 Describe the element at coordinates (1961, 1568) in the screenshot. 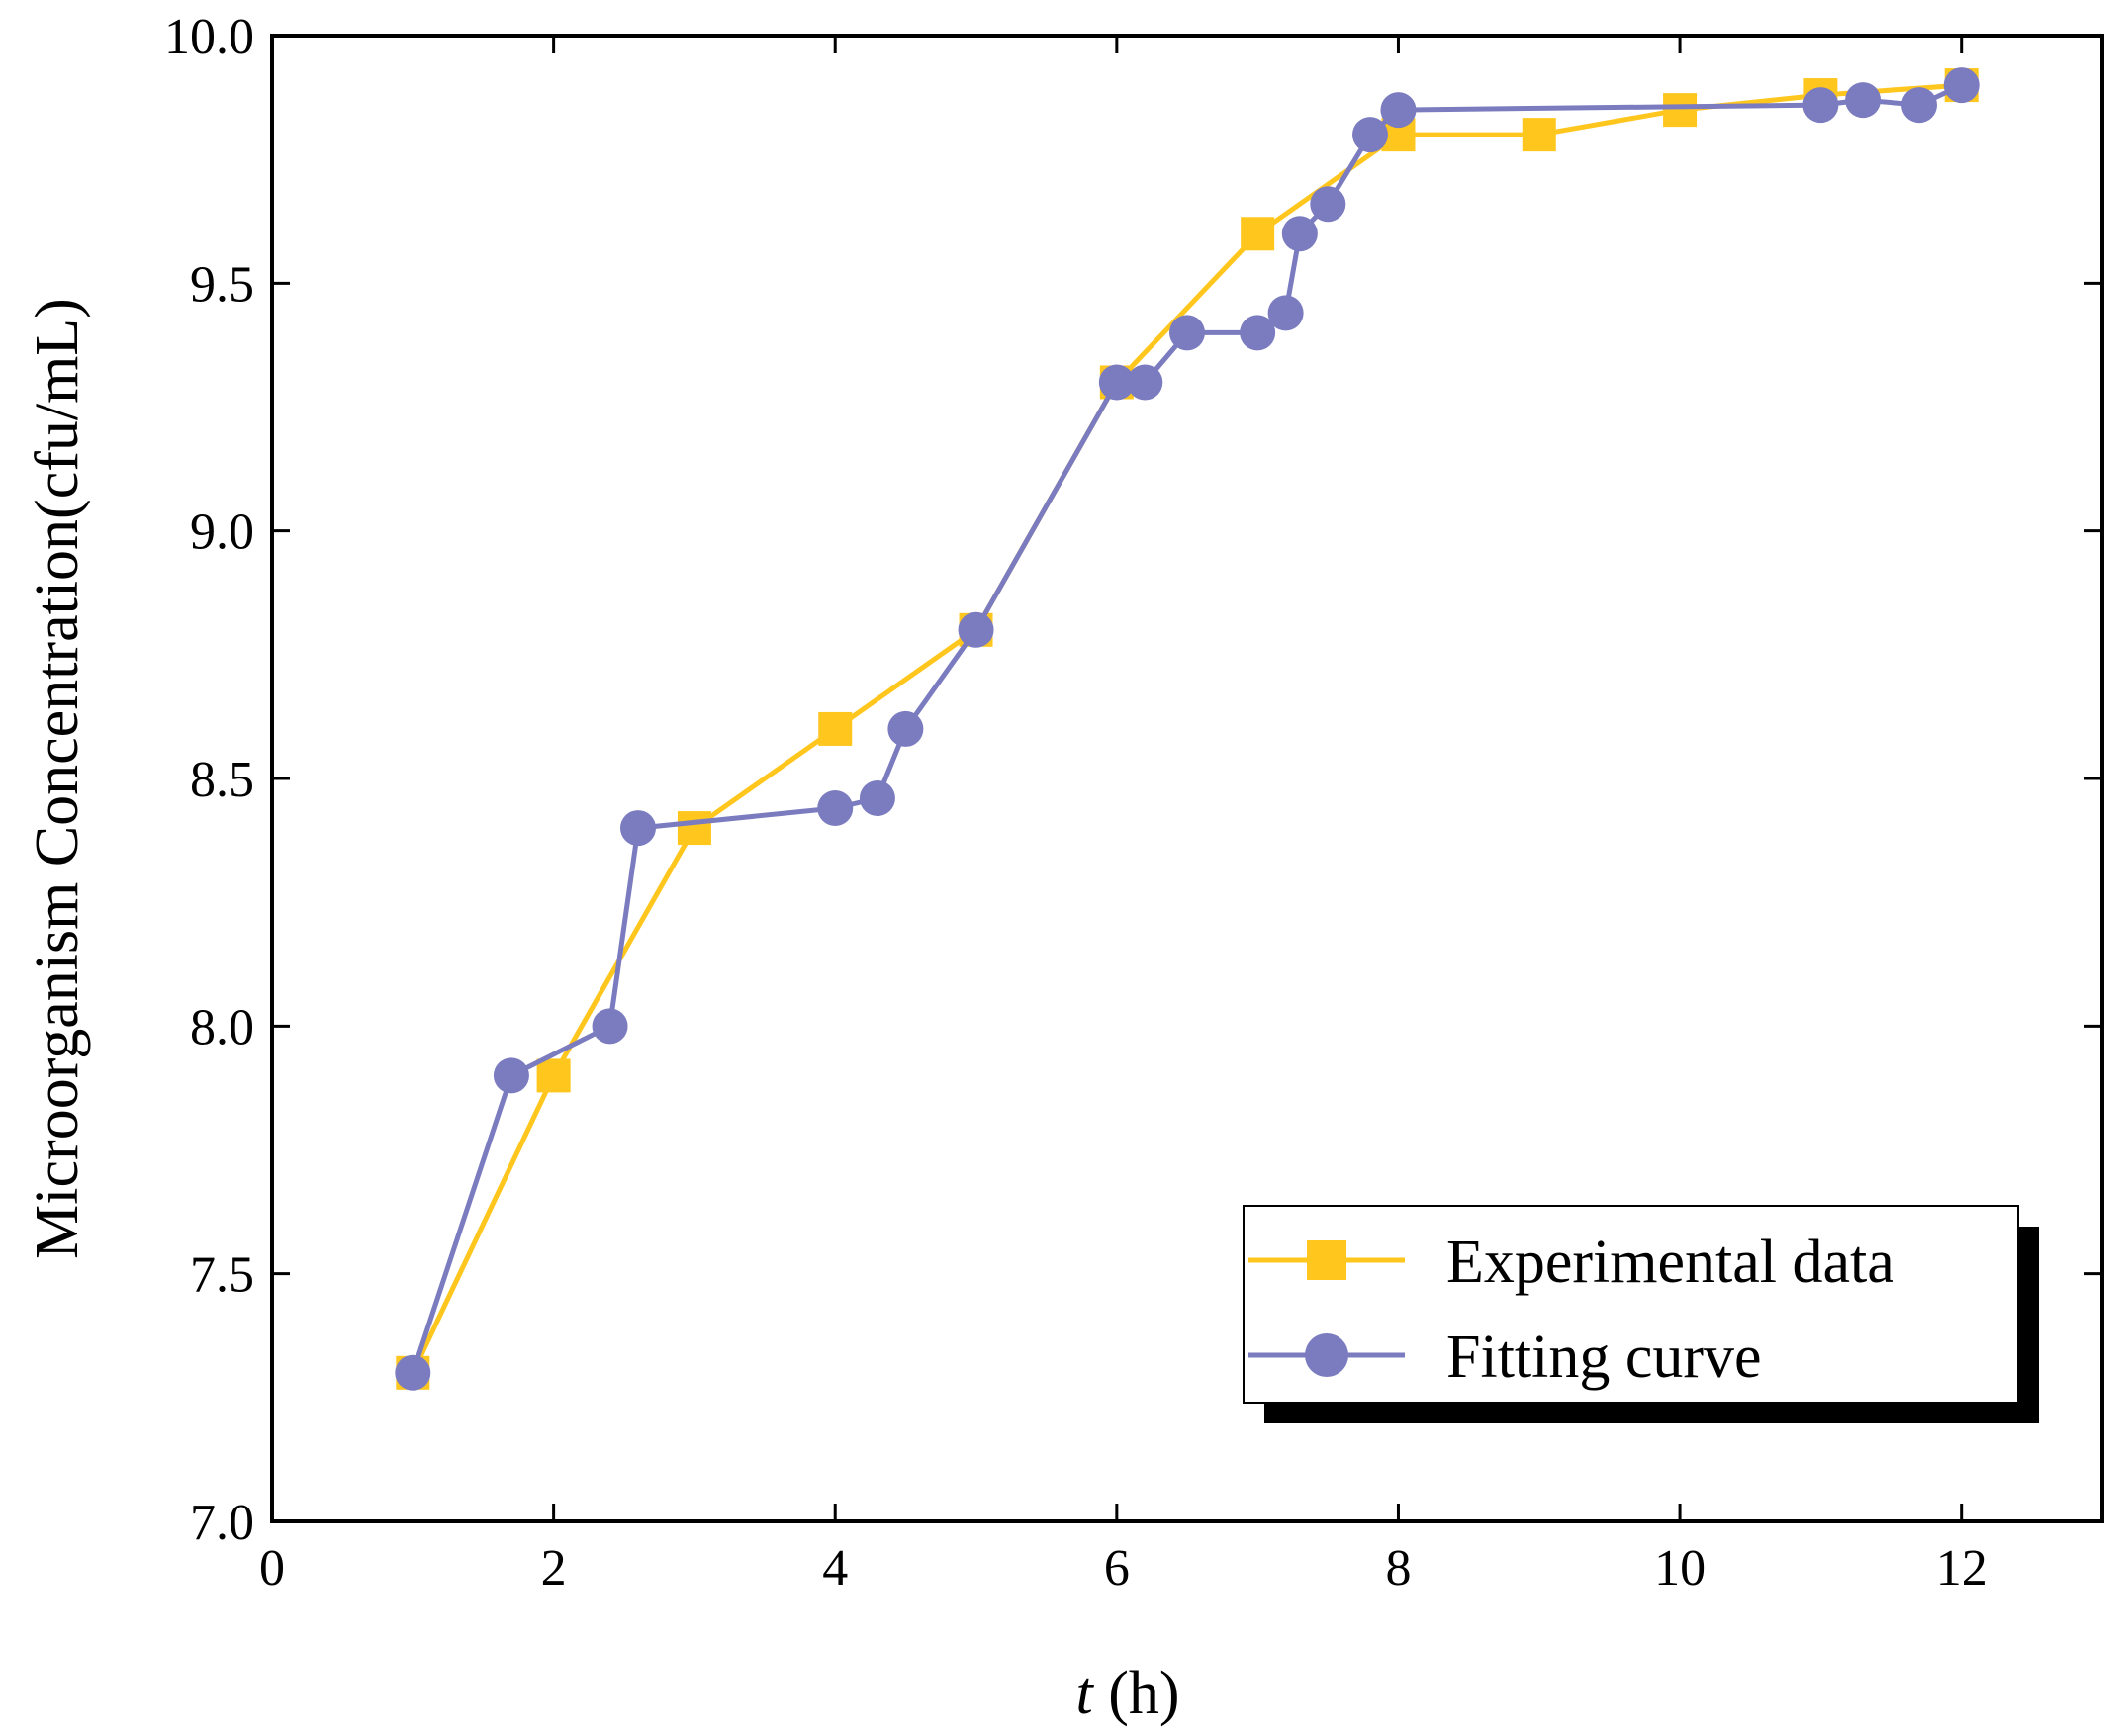

I see `x-tick-label: 12` at that location.